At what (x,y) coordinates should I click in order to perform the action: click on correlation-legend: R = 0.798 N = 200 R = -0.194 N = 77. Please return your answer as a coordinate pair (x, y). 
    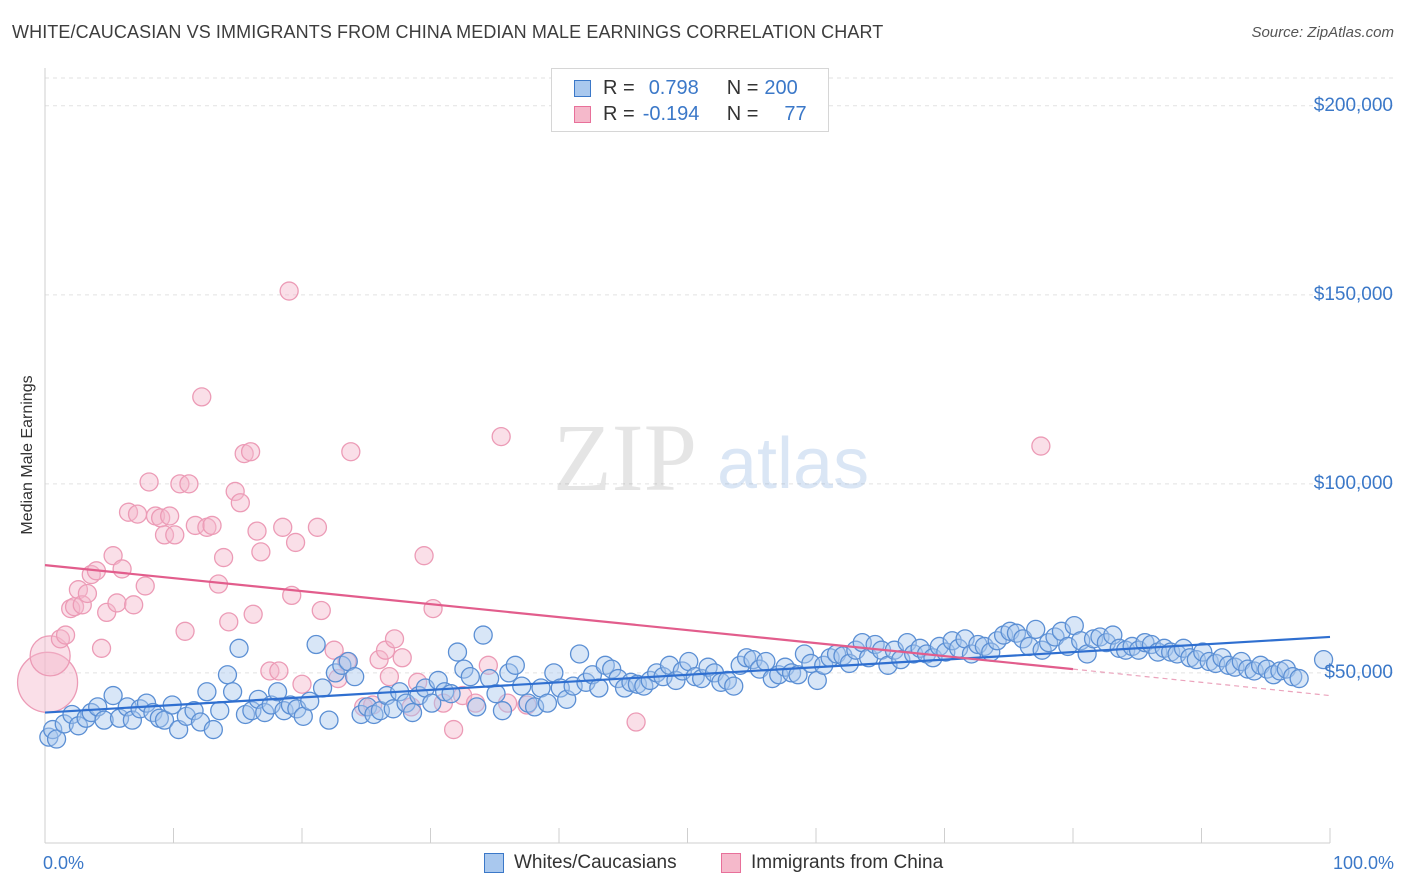
    Looking at the image, I should click on (690, 100).